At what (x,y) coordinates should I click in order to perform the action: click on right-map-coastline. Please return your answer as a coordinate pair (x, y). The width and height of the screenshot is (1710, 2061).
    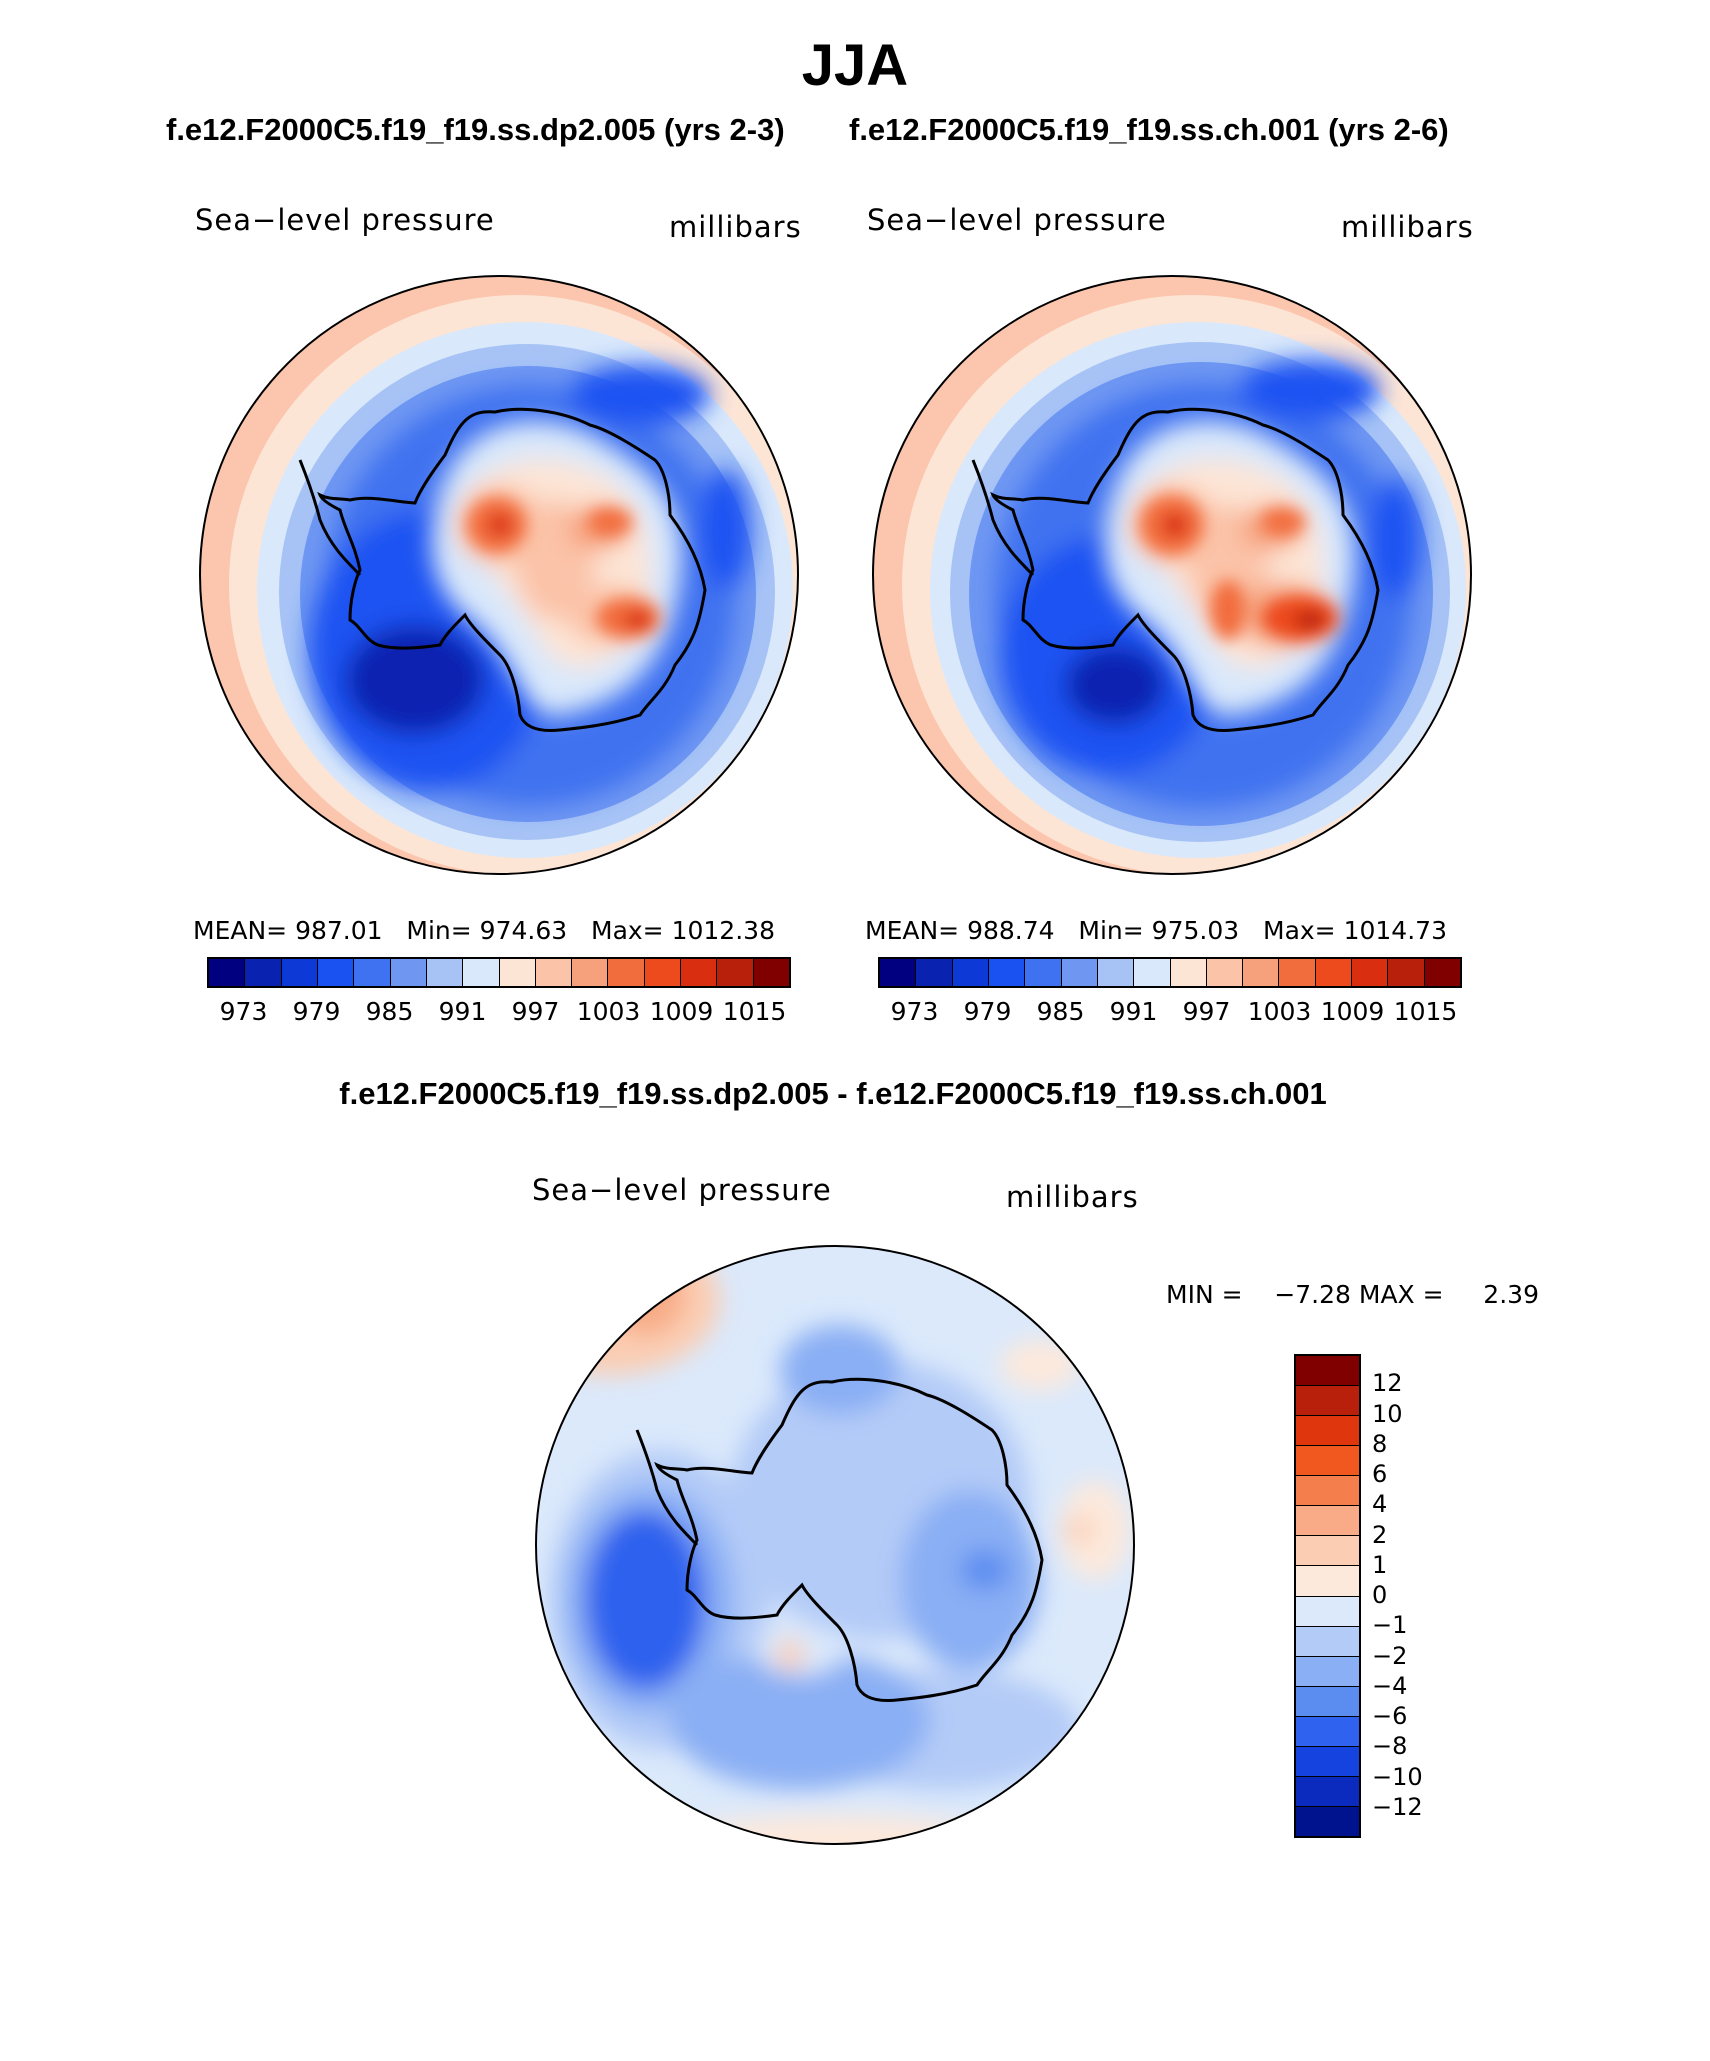
    Looking at the image, I should click on (1185, 569).